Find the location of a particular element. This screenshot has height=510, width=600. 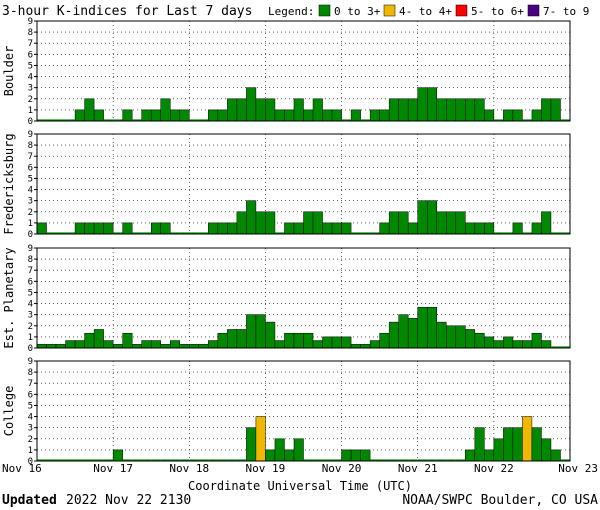

panel-label-est-planetary: Est. Planetary is located at coordinates (9, 297).